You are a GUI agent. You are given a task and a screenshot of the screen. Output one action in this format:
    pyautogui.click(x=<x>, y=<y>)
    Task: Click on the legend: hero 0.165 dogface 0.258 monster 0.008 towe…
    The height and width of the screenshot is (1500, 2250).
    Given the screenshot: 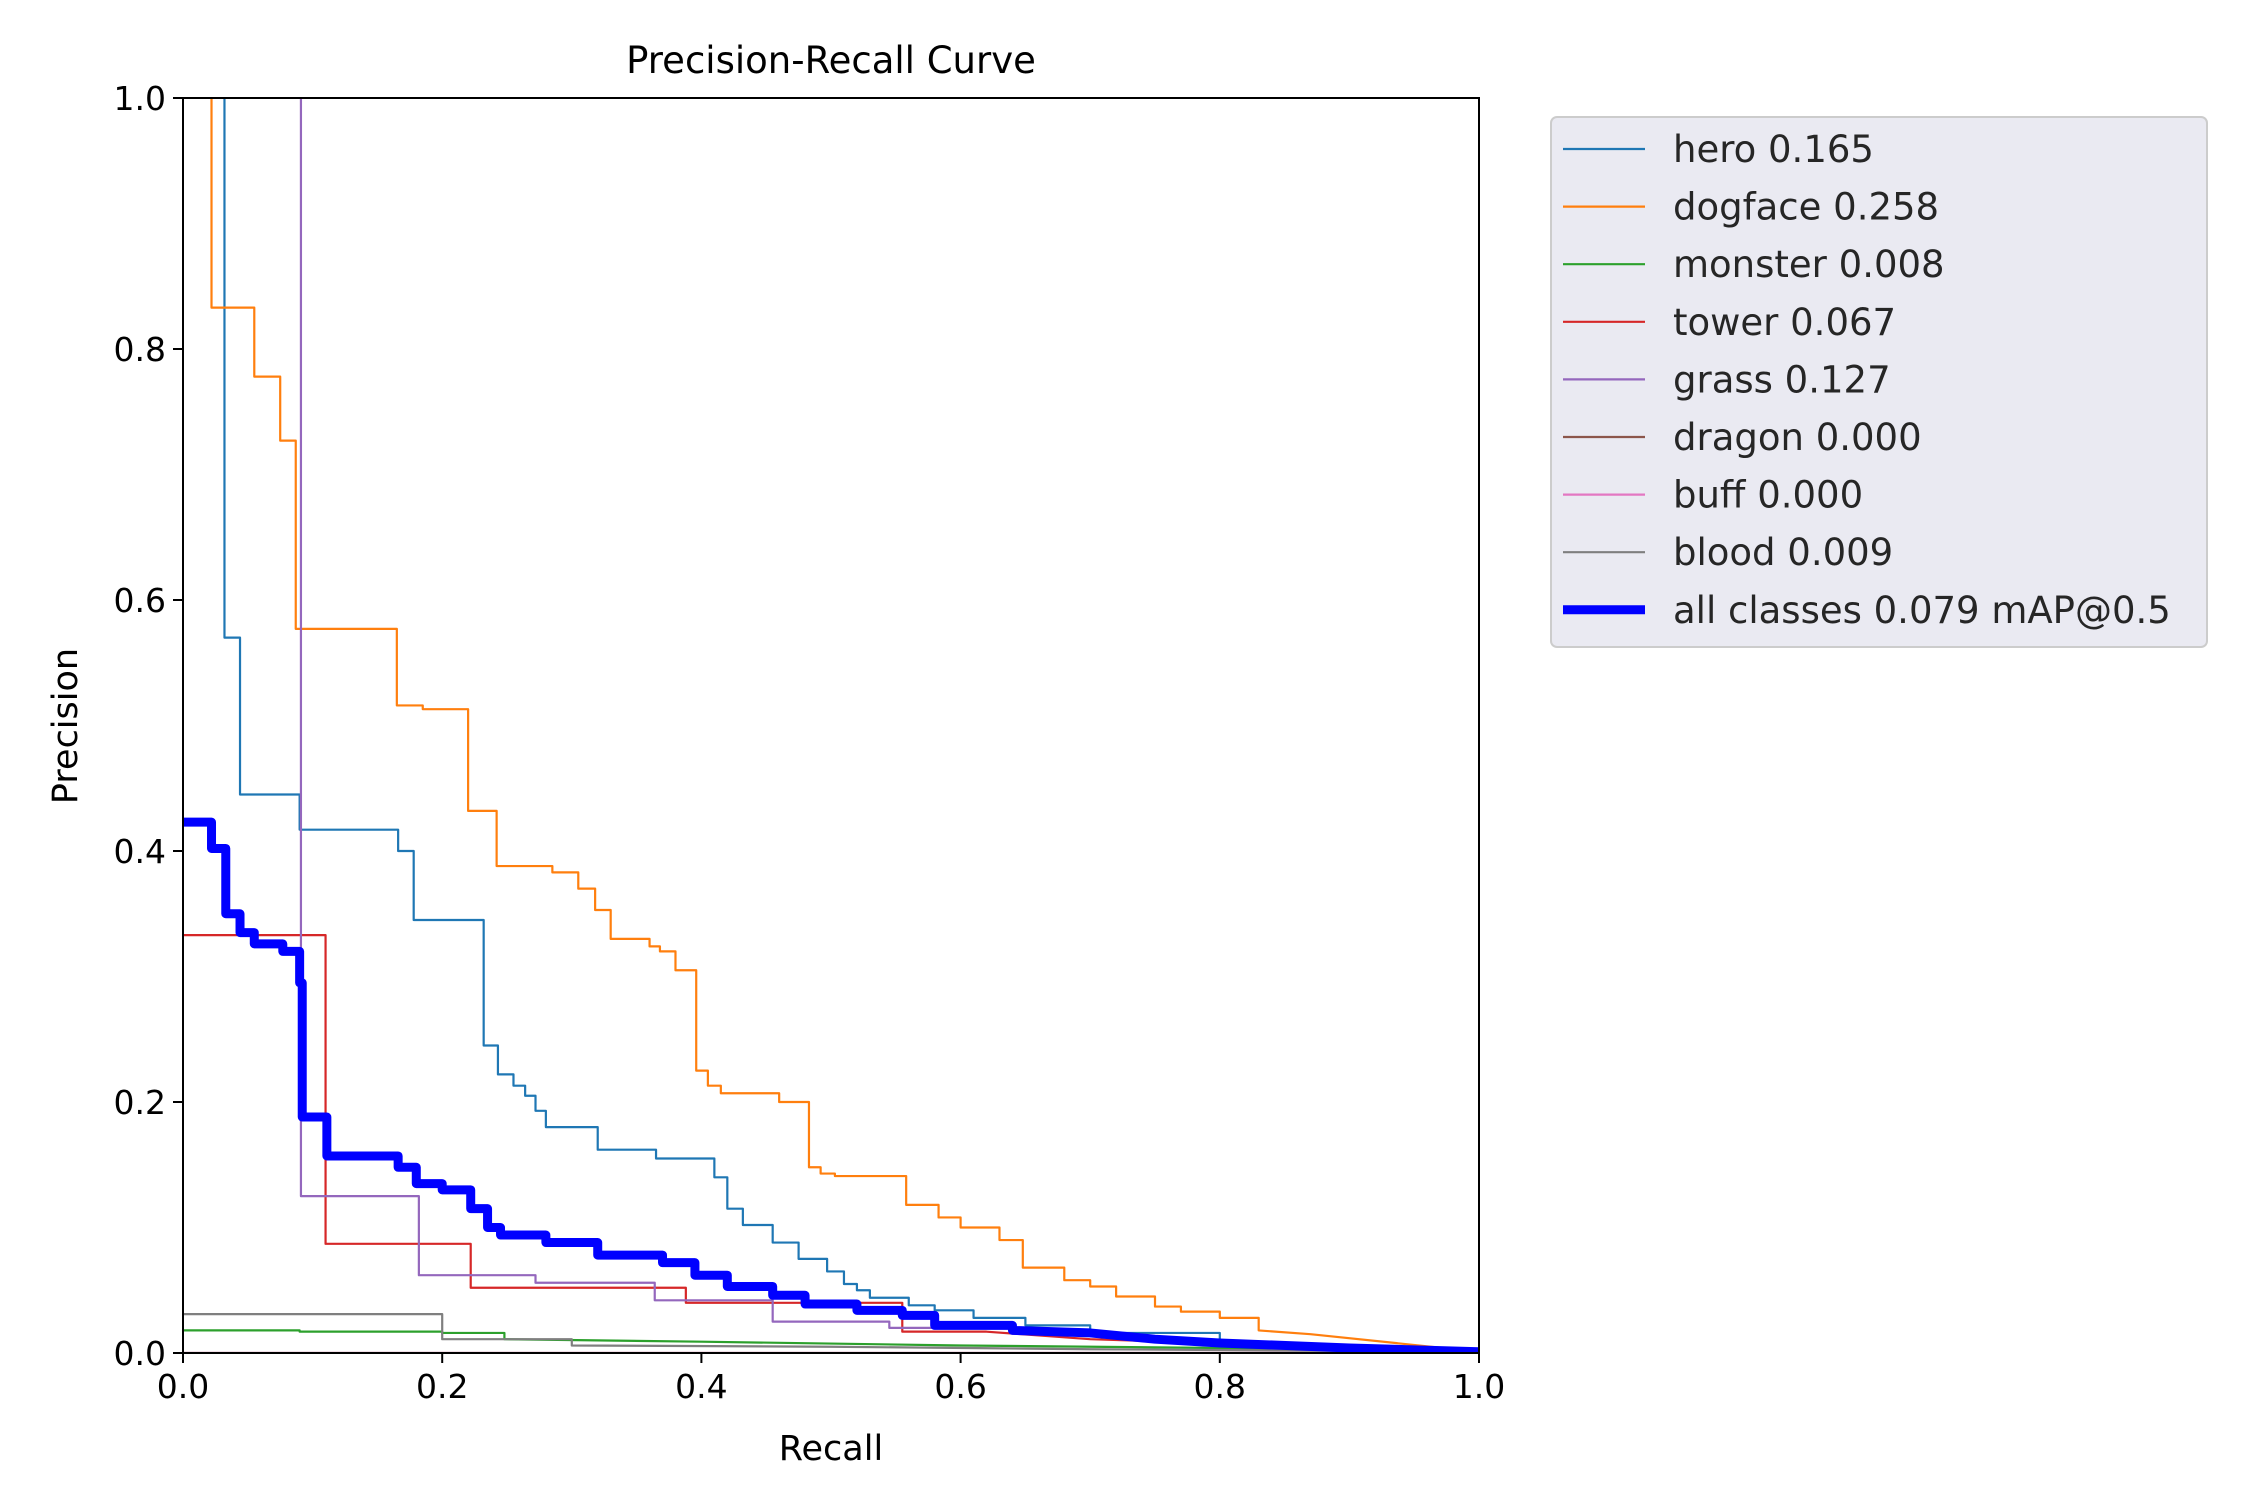 What is the action you would take?
    pyautogui.click(x=1879, y=382)
    